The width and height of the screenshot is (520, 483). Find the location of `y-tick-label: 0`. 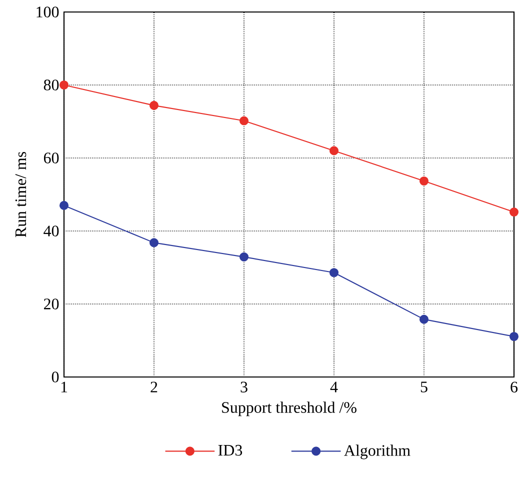

y-tick-label: 0 is located at coordinates (55, 377).